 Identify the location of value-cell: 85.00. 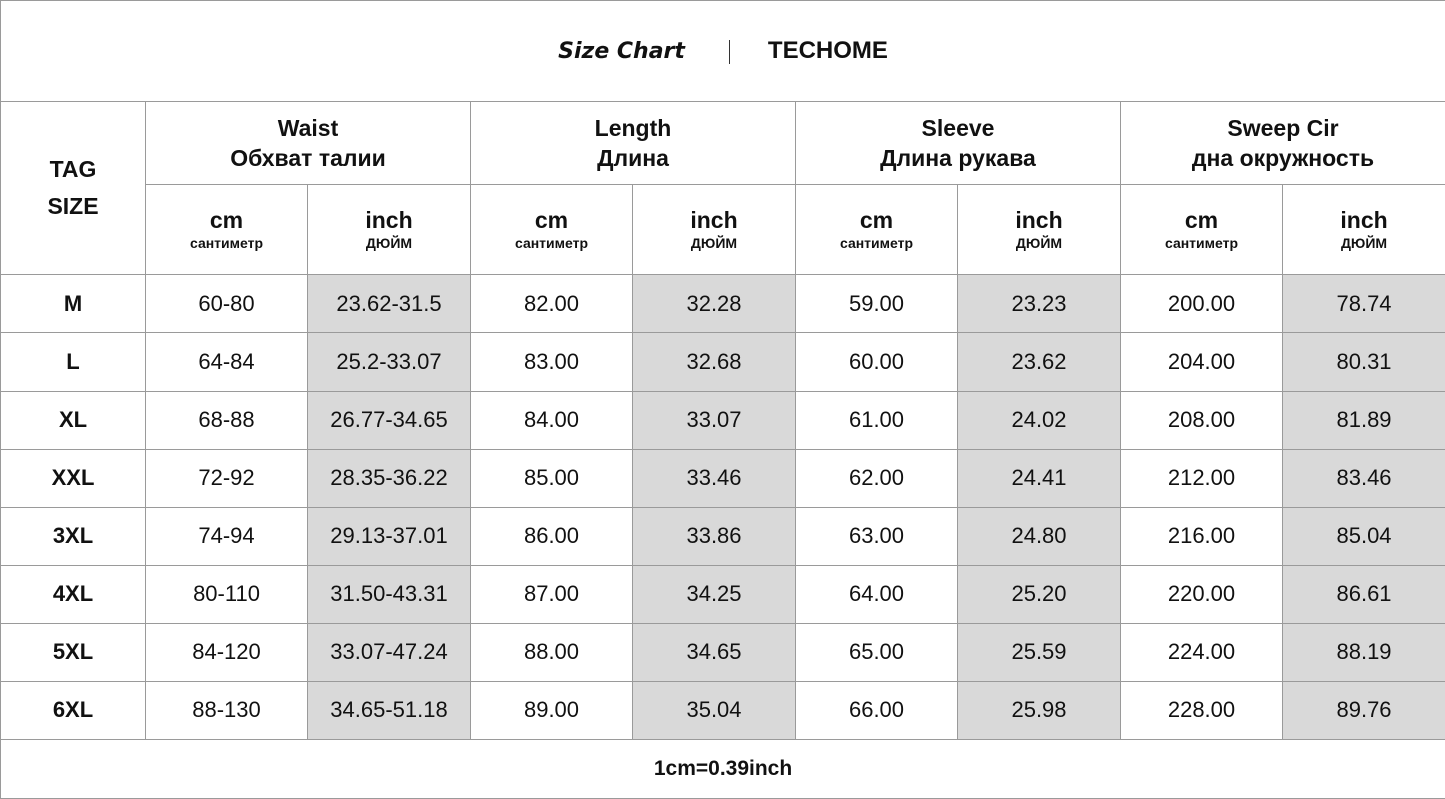
(551, 478).